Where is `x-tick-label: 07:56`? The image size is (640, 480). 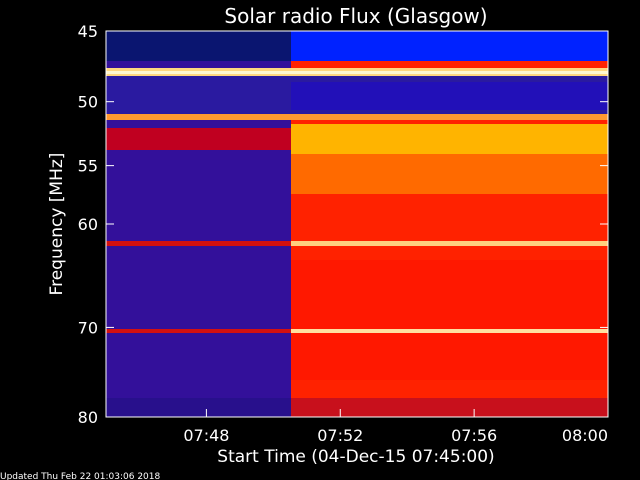 x-tick-label: 07:56 is located at coordinates (474, 435).